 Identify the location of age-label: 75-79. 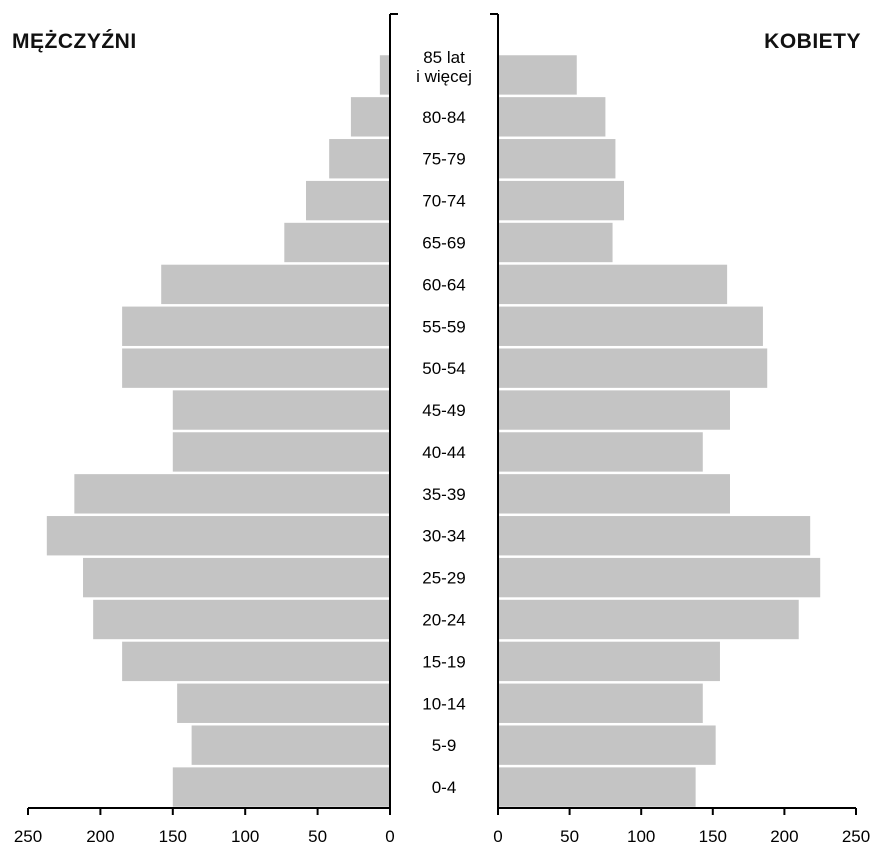
(443, 159).